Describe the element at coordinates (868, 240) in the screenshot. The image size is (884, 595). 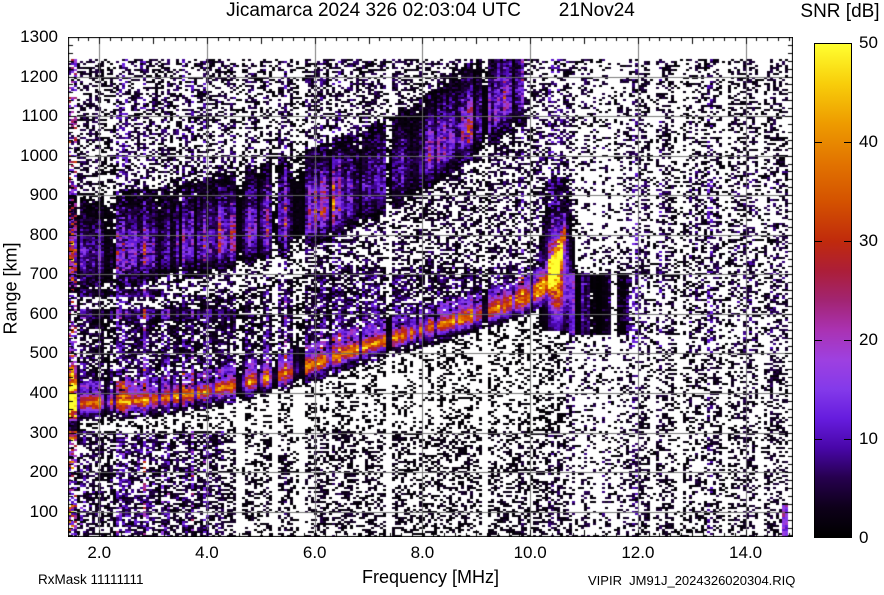
I see `colorbar-tick-label: 30` at that location.